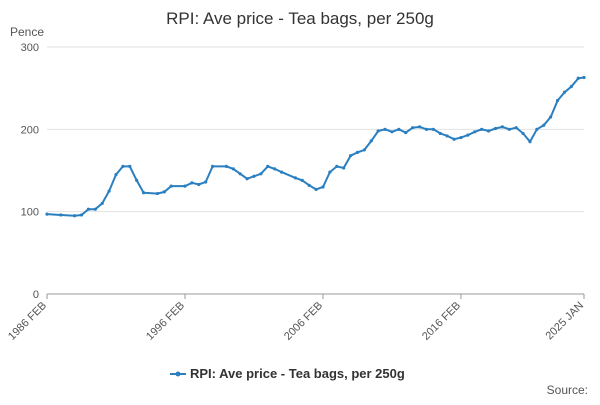 This screenshot has width=600, height=405. Describe the element at coordinates (303, 321) in the screenshot. I see `x-tick-label: 2006 FEB` at that location.